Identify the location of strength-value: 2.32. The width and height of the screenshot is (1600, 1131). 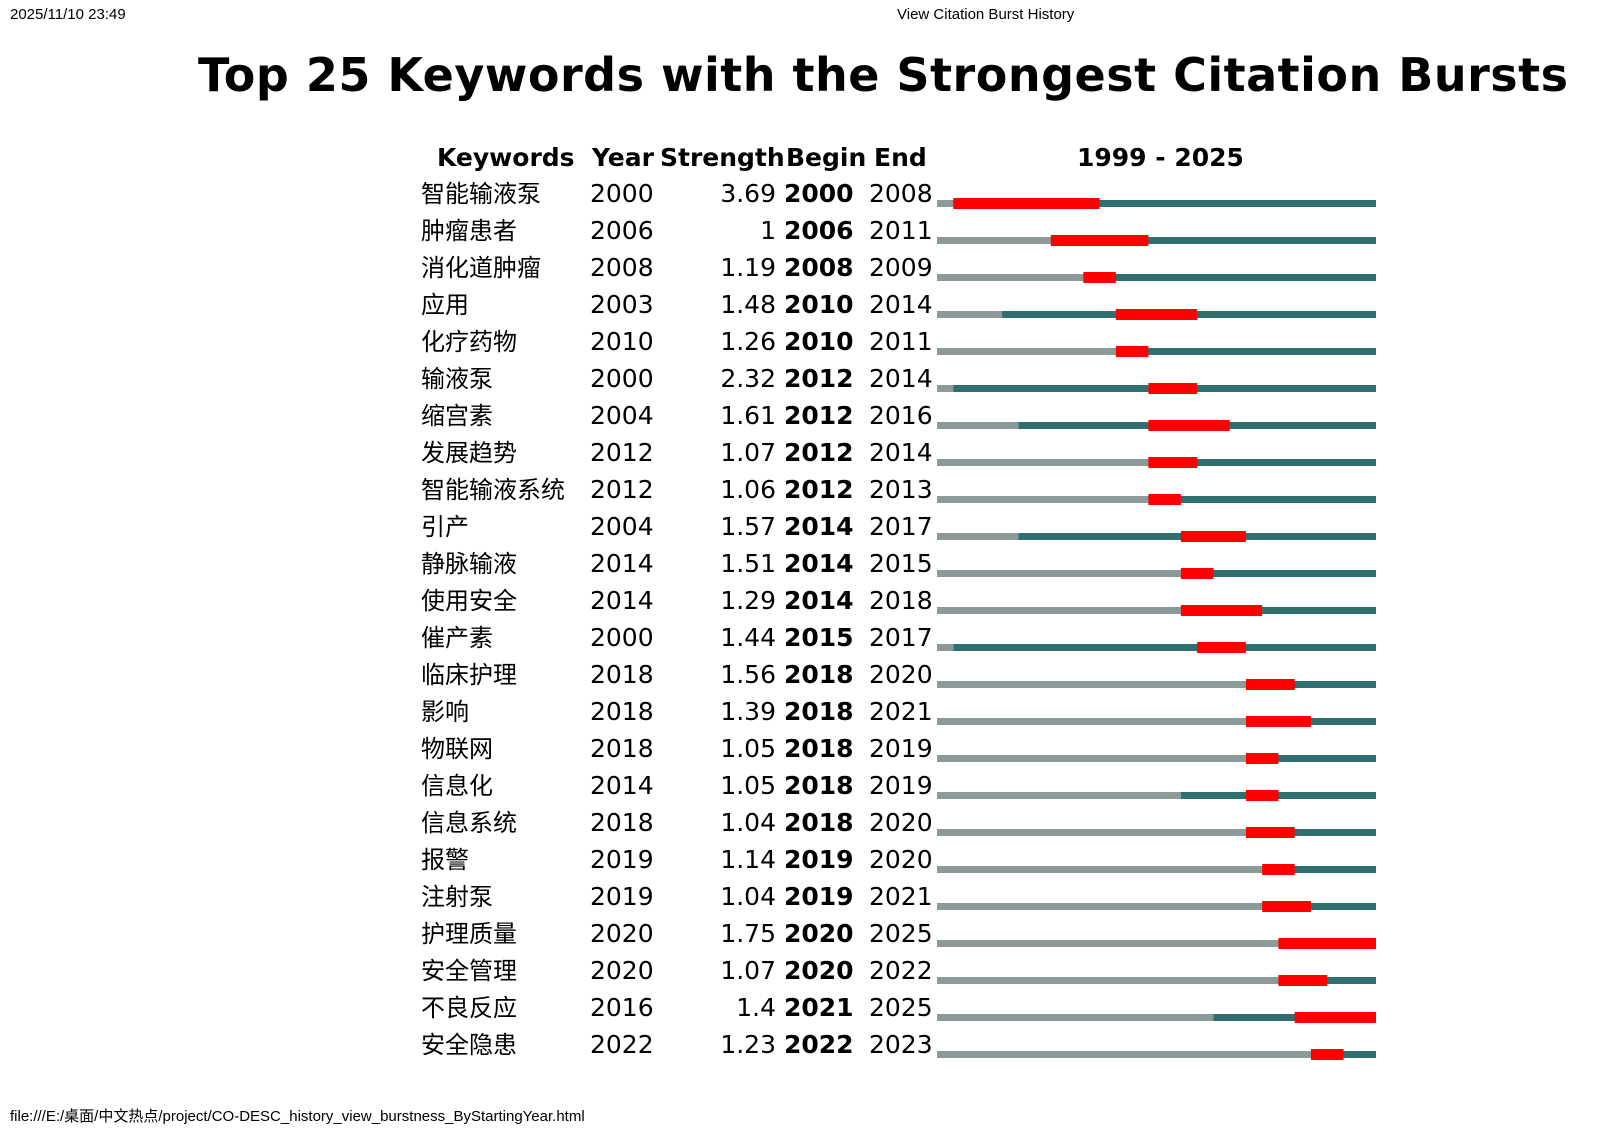
(748, 378).